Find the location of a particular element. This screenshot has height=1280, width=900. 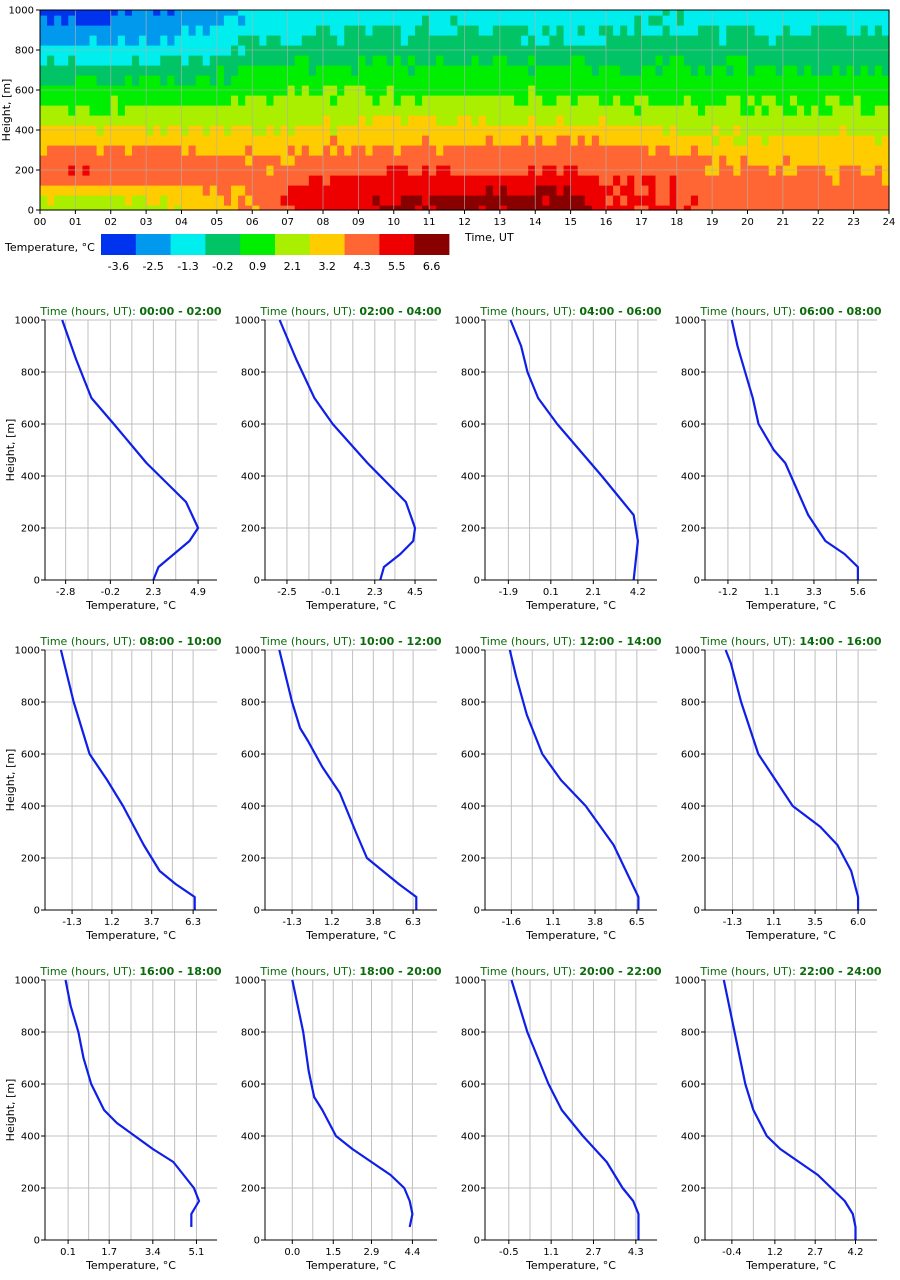

heatmap-x-tick-label: 23 is located at coordinates (853, 222).